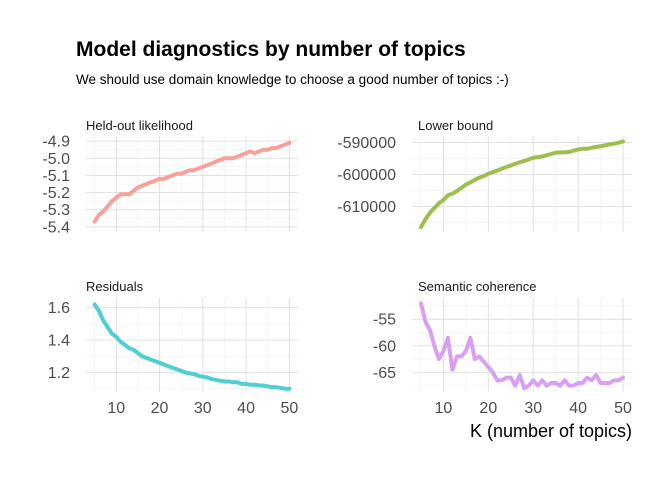 The width and height of the screenshot is (672, 480). What do you see at coordinates (56, 193) in the screenshot?
I see `y-tick-label: -5.2` at bounding box center [56, 193].